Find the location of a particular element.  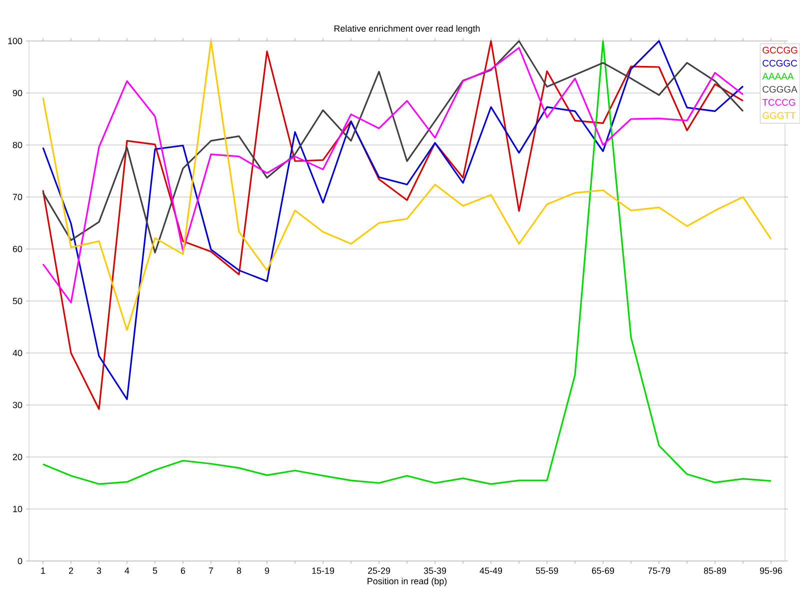

x-tick-label: 4 is located at coordinates (127, 571).